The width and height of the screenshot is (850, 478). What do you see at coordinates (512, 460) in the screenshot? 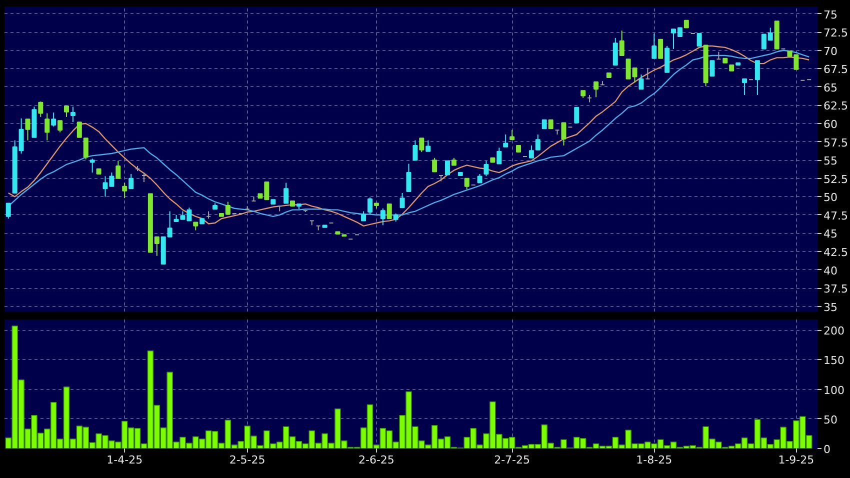
I see `x-tick-label: 2-7-25` at bounding box center [512, 460].